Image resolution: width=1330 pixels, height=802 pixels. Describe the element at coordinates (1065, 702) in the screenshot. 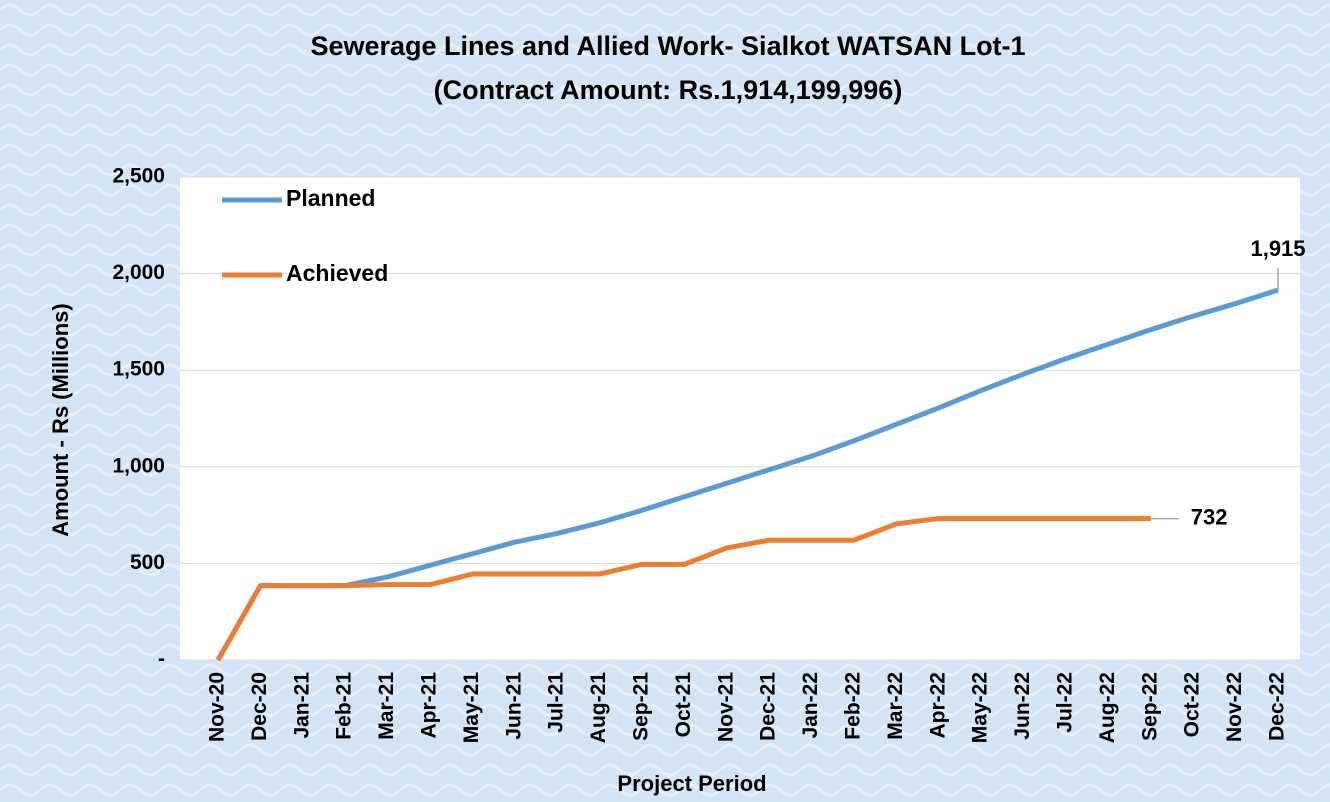

I see `x-tick-label: Jul-22` at that location.